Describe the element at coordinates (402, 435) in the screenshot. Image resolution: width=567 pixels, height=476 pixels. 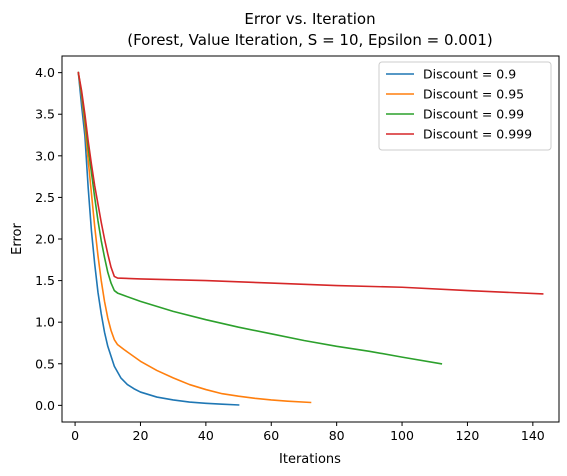
I see `x-tick-label: 100` at that location.